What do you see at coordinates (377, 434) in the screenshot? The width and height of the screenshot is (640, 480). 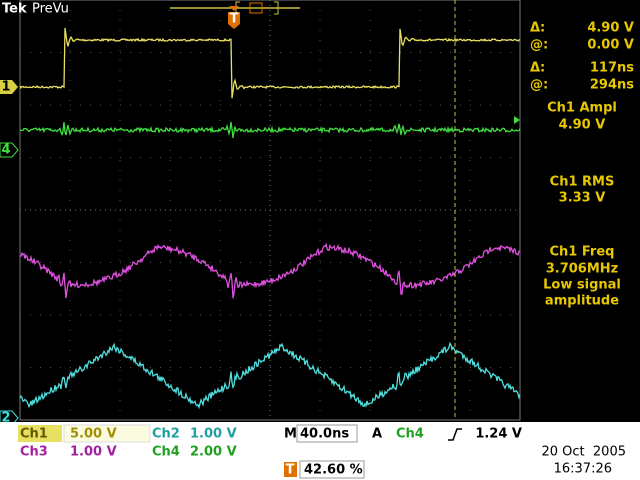 I see `trigger-mode: A` at bounding box center [377, 434].